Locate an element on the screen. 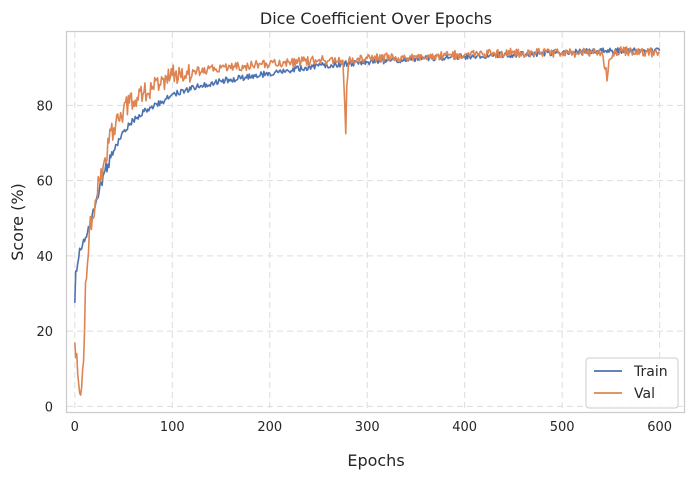  x-tick-label: 200 is located at coordinates (269, 427).